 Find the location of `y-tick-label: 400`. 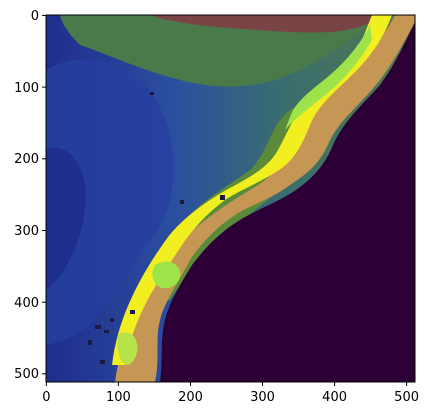

y-tick-label: 400 is located at coordinates (26, 303).